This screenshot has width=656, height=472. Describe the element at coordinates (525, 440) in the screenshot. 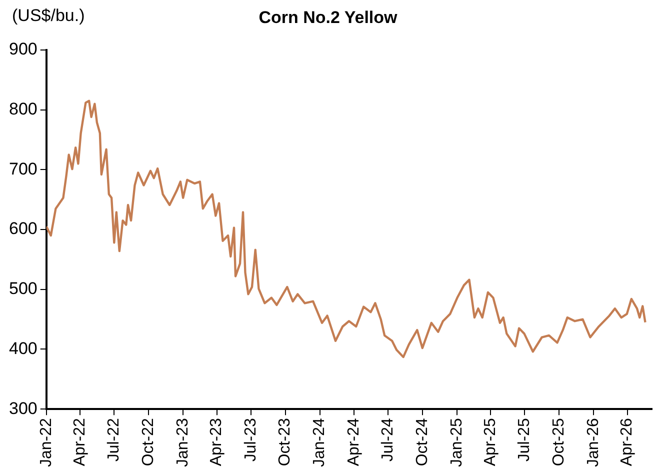

I see `x-tick-label: Jul-25` at that location.